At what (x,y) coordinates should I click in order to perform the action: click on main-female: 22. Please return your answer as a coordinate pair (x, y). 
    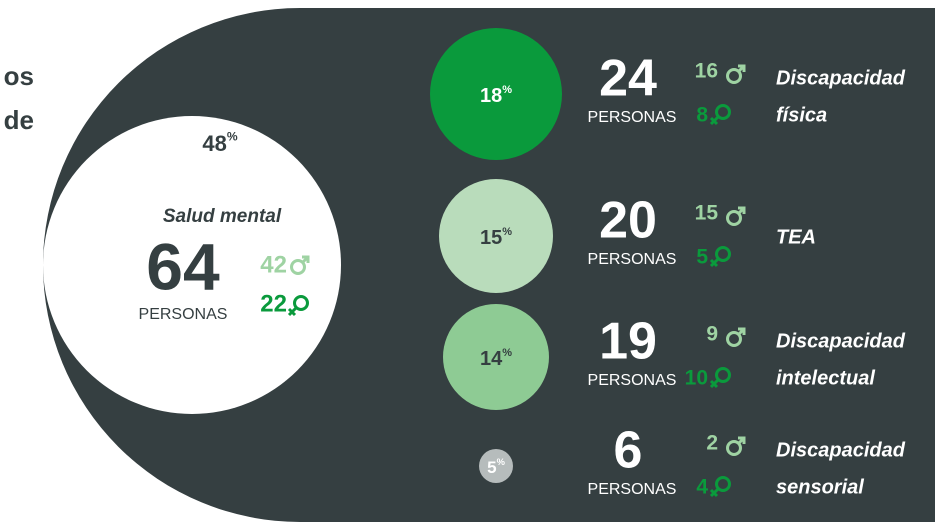
    Looking at the image, I should click on (273, 303).